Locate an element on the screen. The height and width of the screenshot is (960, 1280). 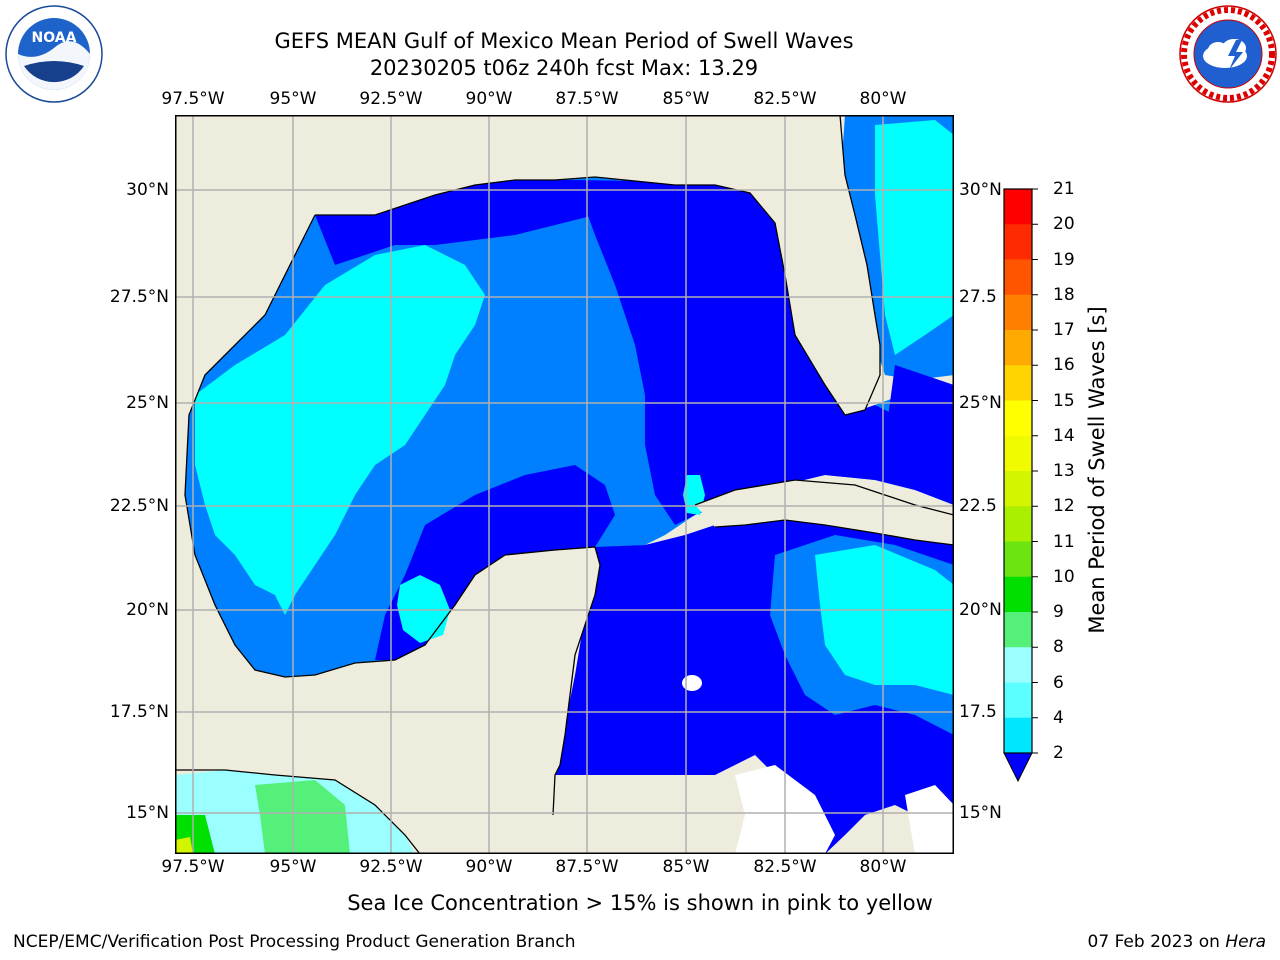
lat-label-left: 25°N is located at coordinates (147, 403).